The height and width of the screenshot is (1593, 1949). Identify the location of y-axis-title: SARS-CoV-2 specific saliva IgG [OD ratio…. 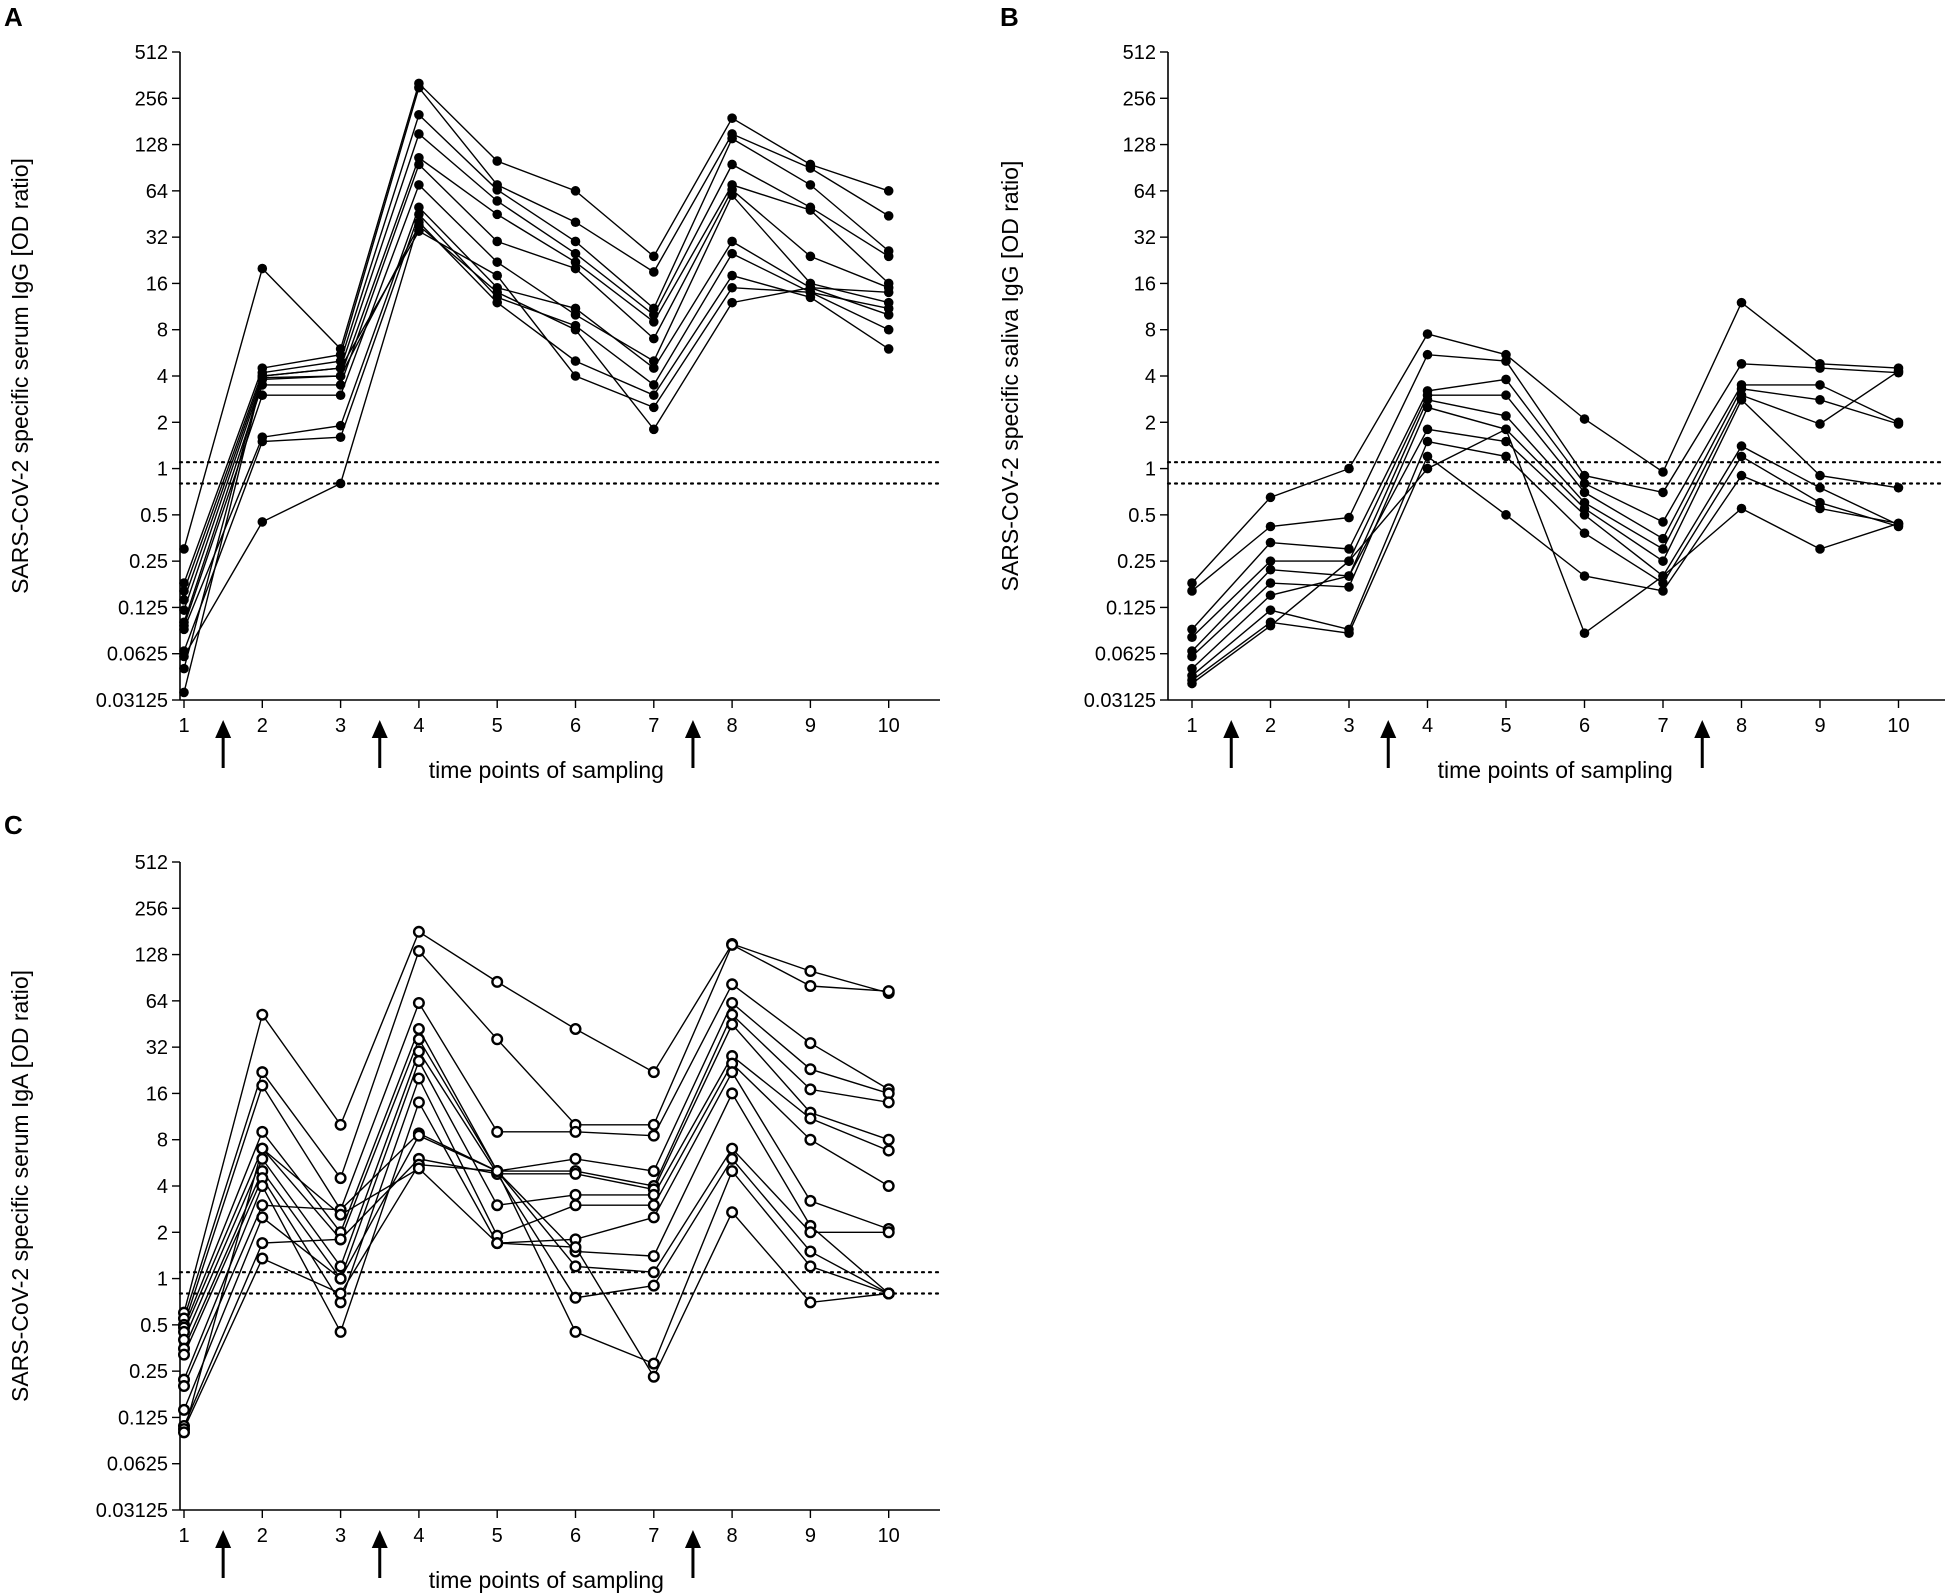
(1010, 376).